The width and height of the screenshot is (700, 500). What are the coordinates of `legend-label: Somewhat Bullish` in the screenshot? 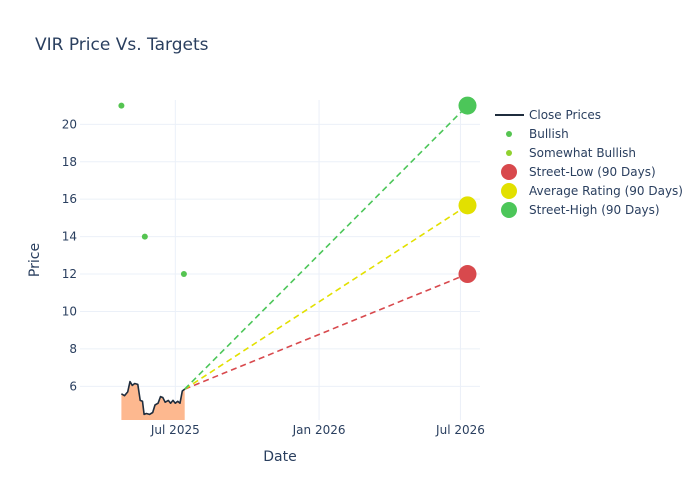 It's located at (582, 153).